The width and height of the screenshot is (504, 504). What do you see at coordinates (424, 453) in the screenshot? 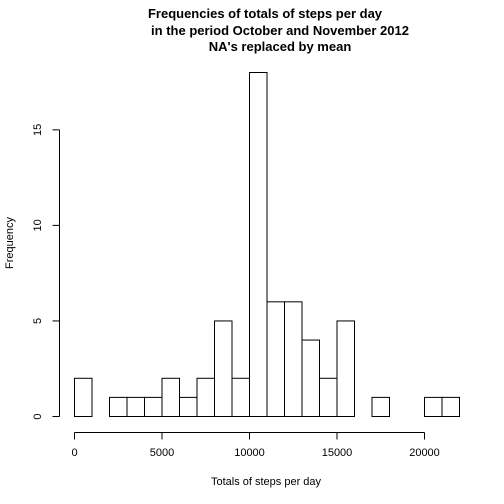
I see `x-tick-label: 20000` at bounding box center [424, 453].